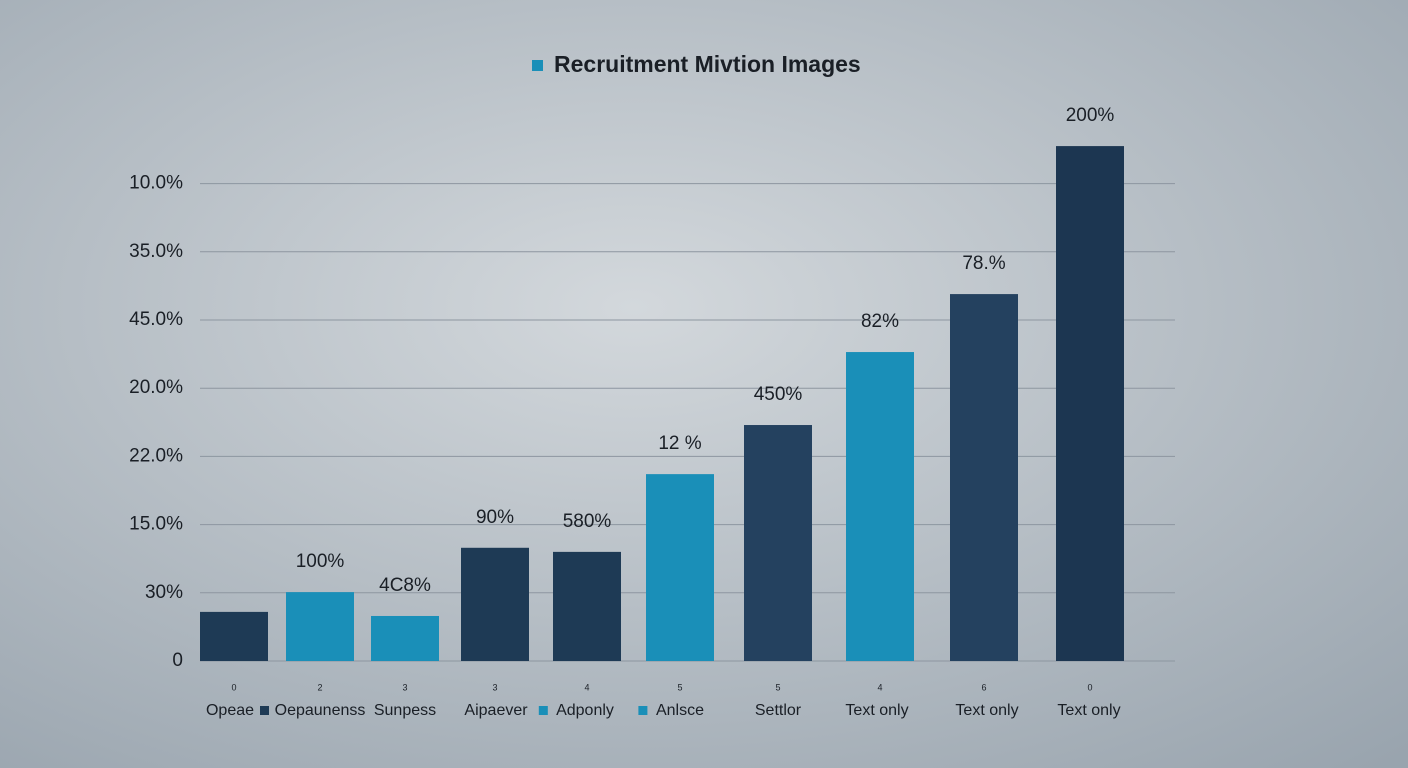 This screenshot has width=1408, height=768. Describe the element at coordinates (1090, 115) in the screenshot. I see `bar-label: 200%` at that location.